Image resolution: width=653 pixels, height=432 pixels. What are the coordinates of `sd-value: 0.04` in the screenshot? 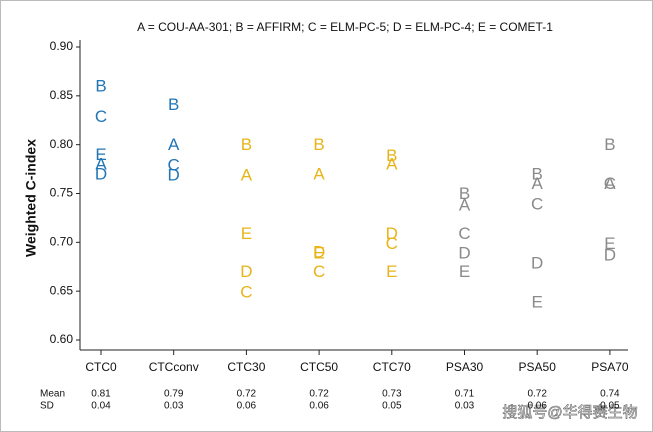 It's located at (101, 406).